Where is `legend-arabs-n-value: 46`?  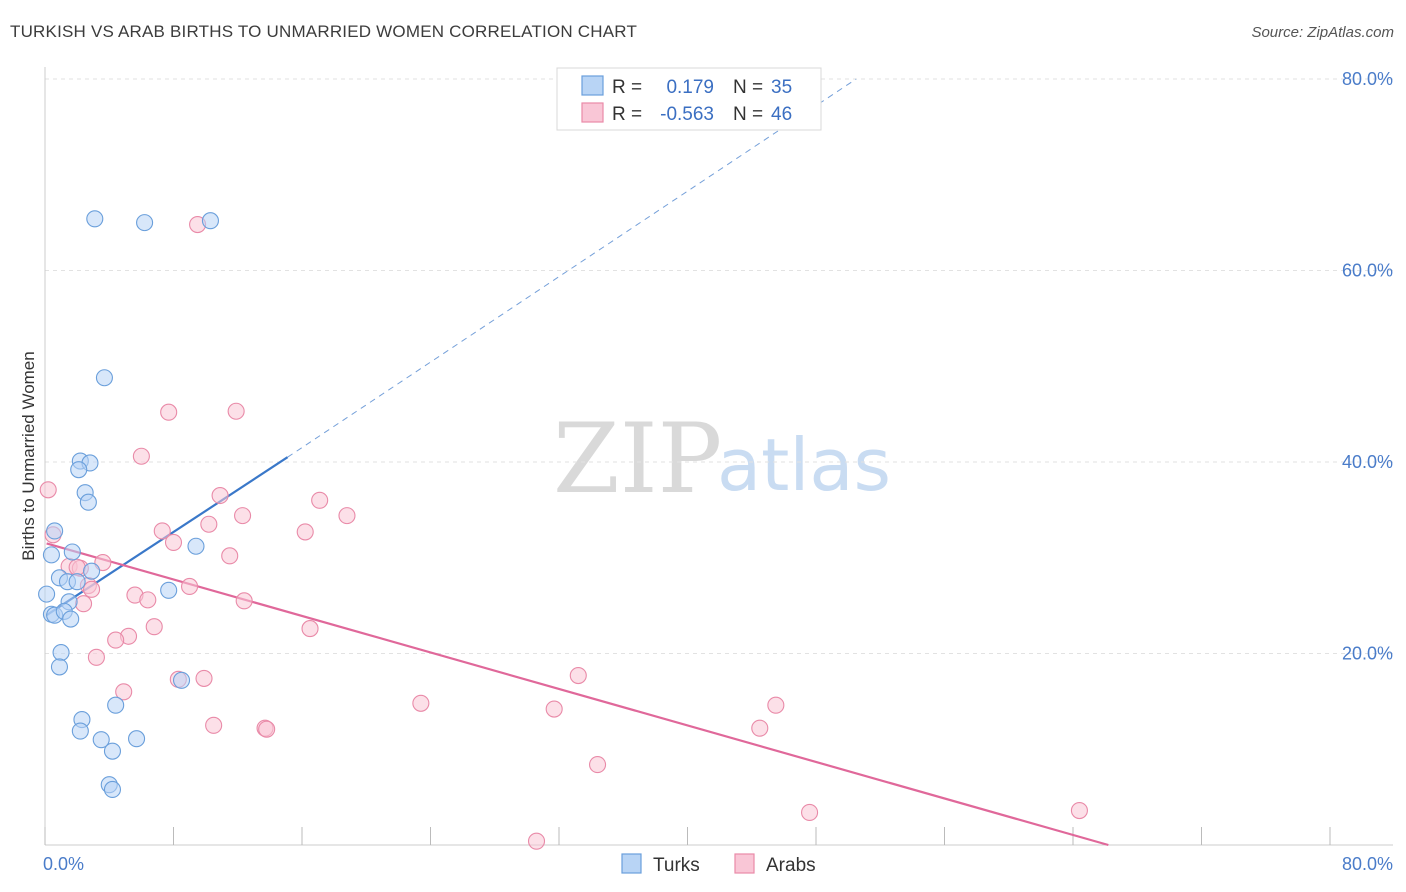 legend-arabs-n-value: 46 is located at coordinates (781, 114).